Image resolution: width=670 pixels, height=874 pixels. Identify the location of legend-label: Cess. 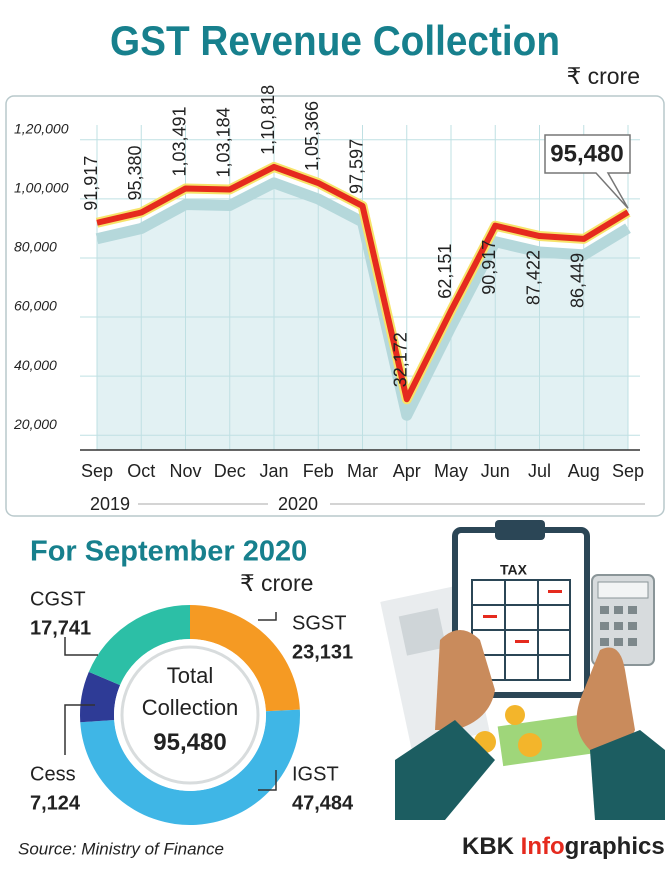
(53, 774).